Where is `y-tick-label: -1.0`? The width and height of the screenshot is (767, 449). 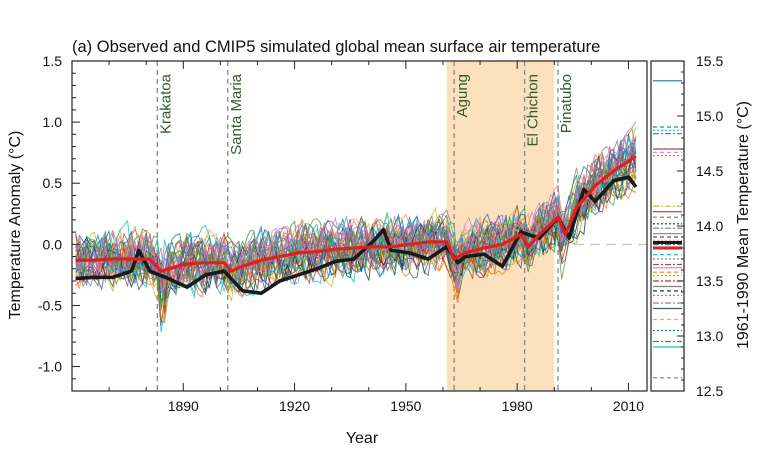 y-tick-label: -1.0 is located at coordinates (50, 367).